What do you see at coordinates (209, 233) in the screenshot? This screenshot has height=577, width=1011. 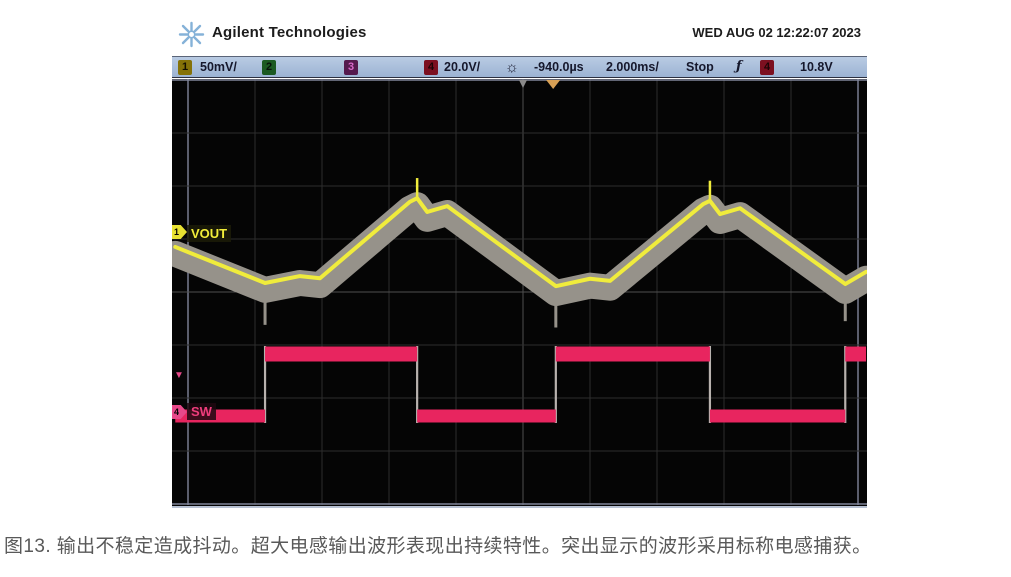 I see `vout-trace-label: VOUT` at bounding box center [209, 233].